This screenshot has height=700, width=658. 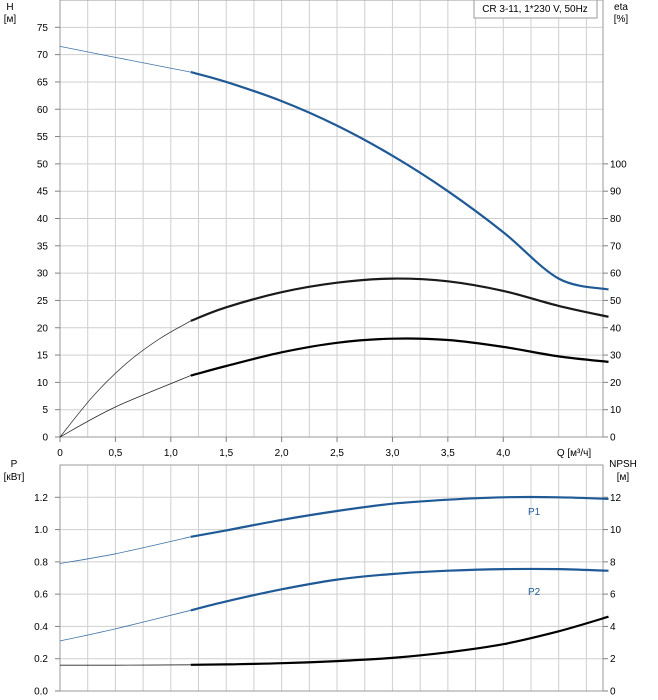 I want to click on right-tick-label: 30, so click(x=616, y=356).